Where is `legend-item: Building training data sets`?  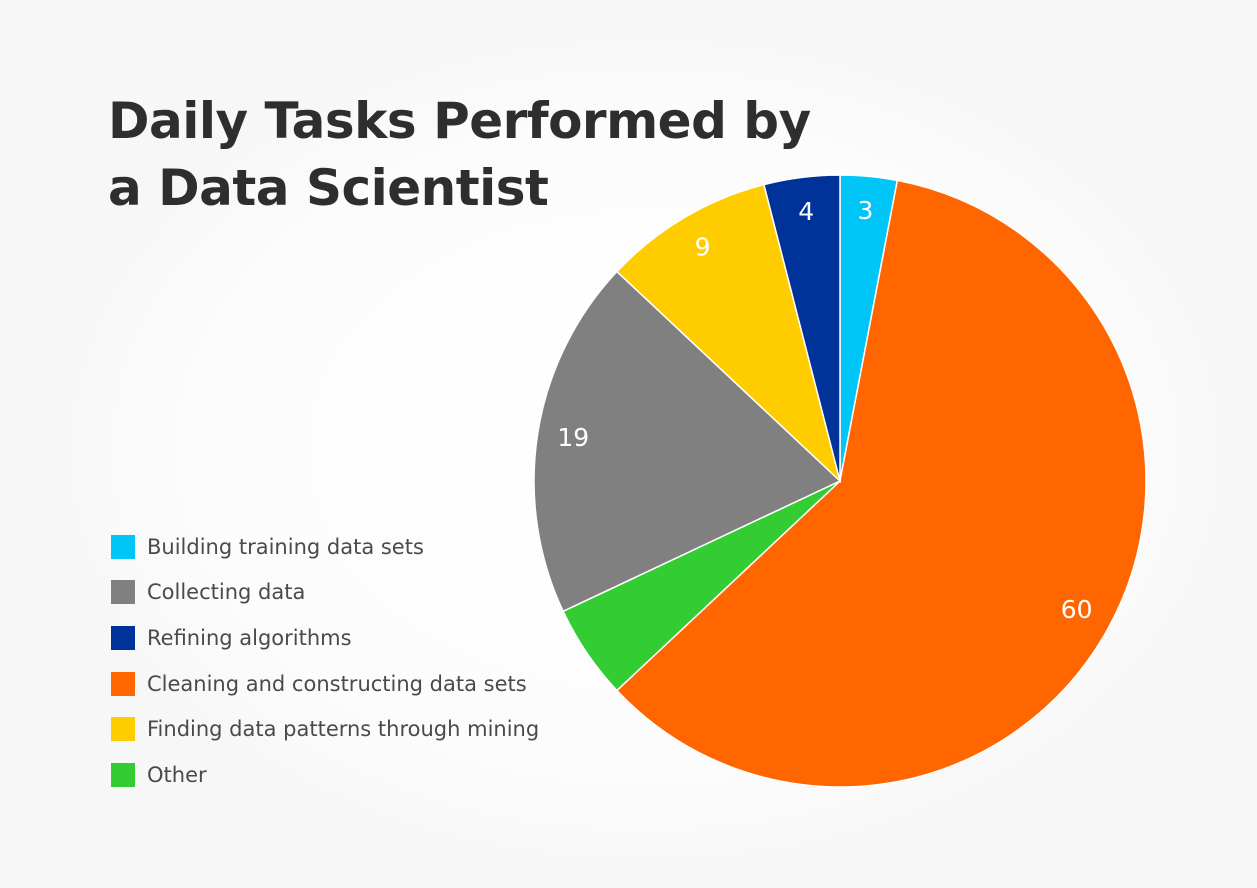
legend-item: Building training data sets is located at coordinates (325, 547).